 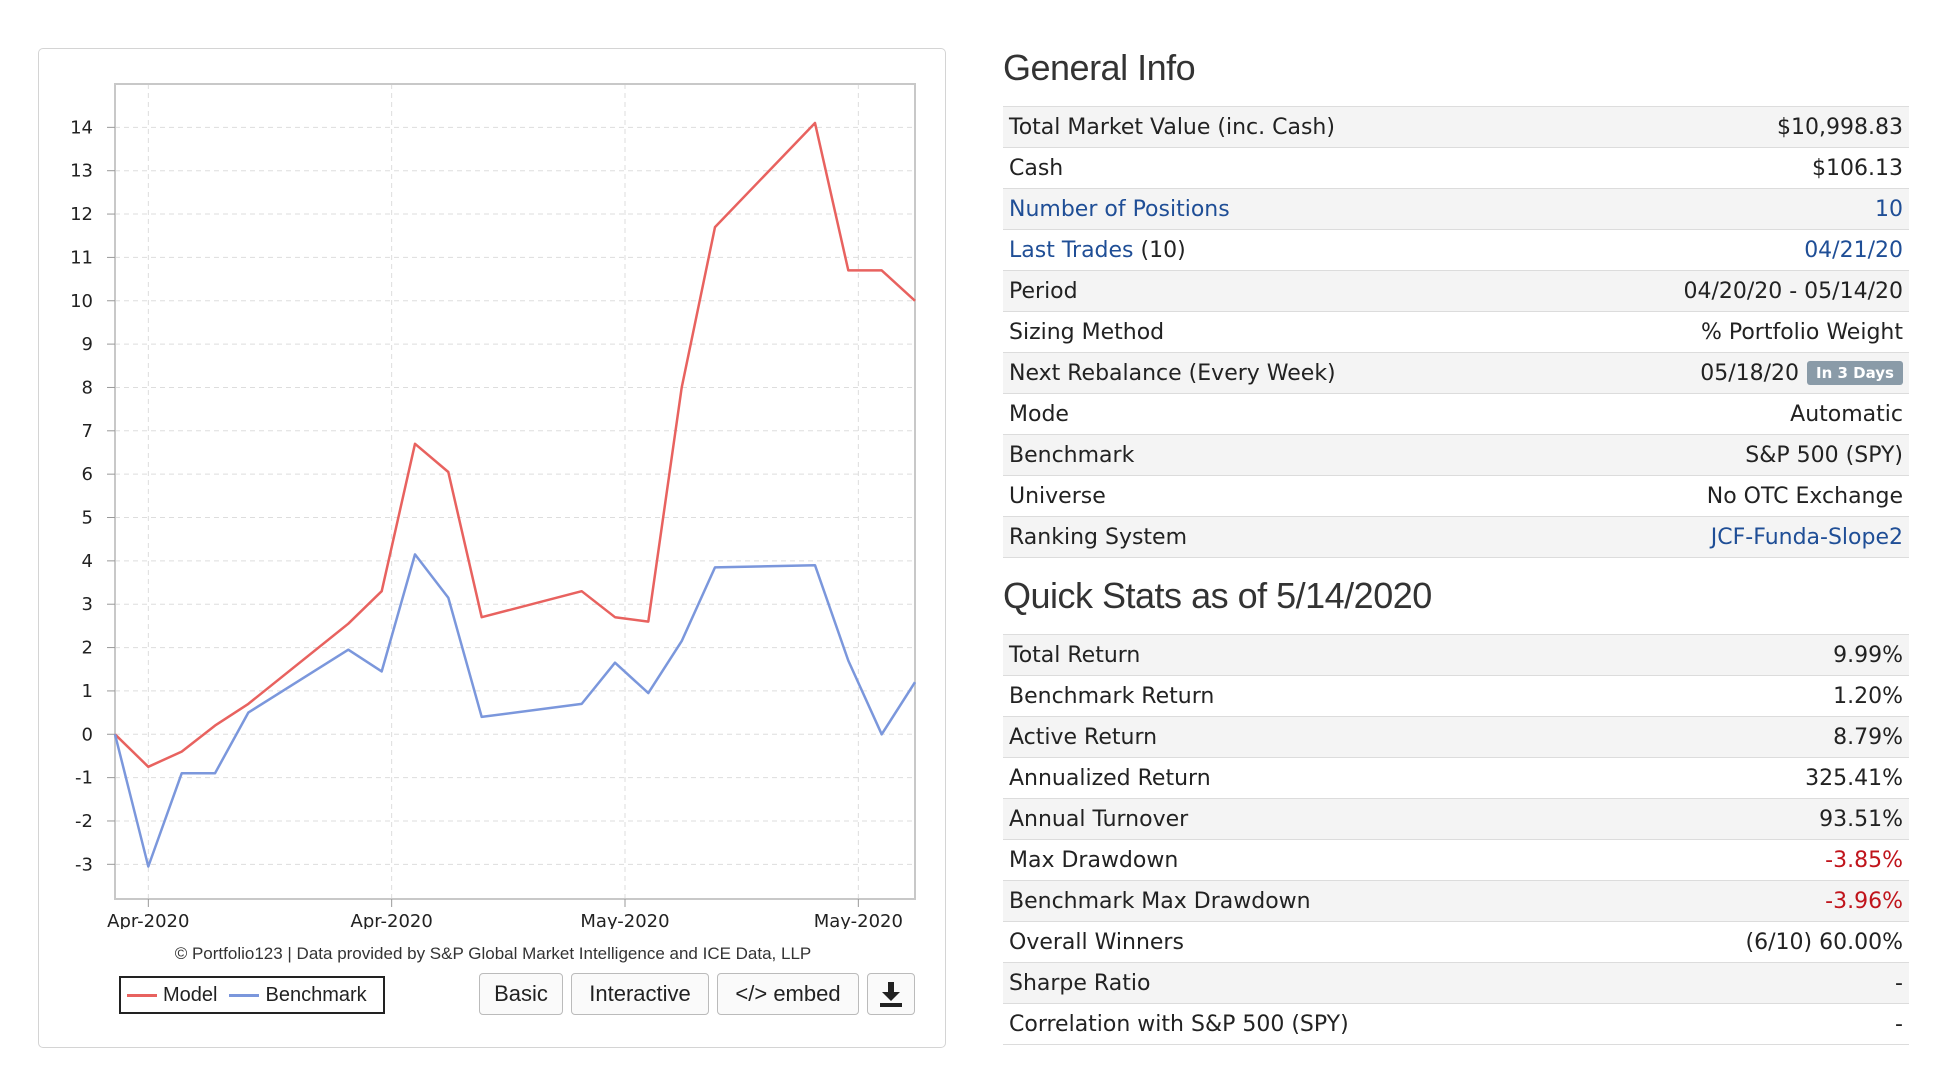 I want to click on stat-value: 1.20%, so click(x=1761, y=696).